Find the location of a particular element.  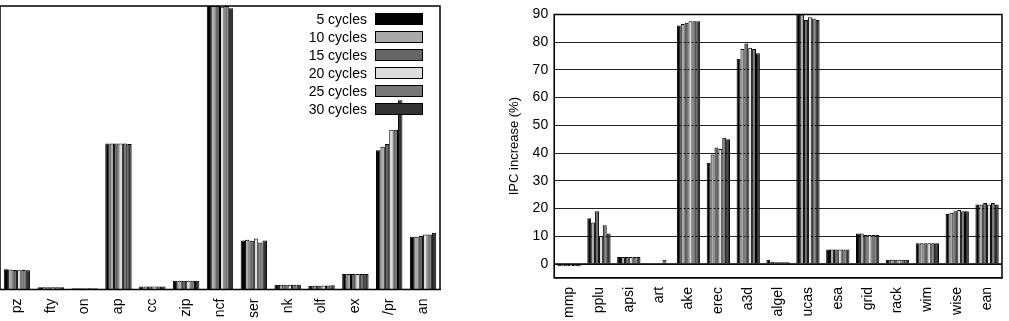

x-tick-label: ncf is located at coordinates (218, 308).